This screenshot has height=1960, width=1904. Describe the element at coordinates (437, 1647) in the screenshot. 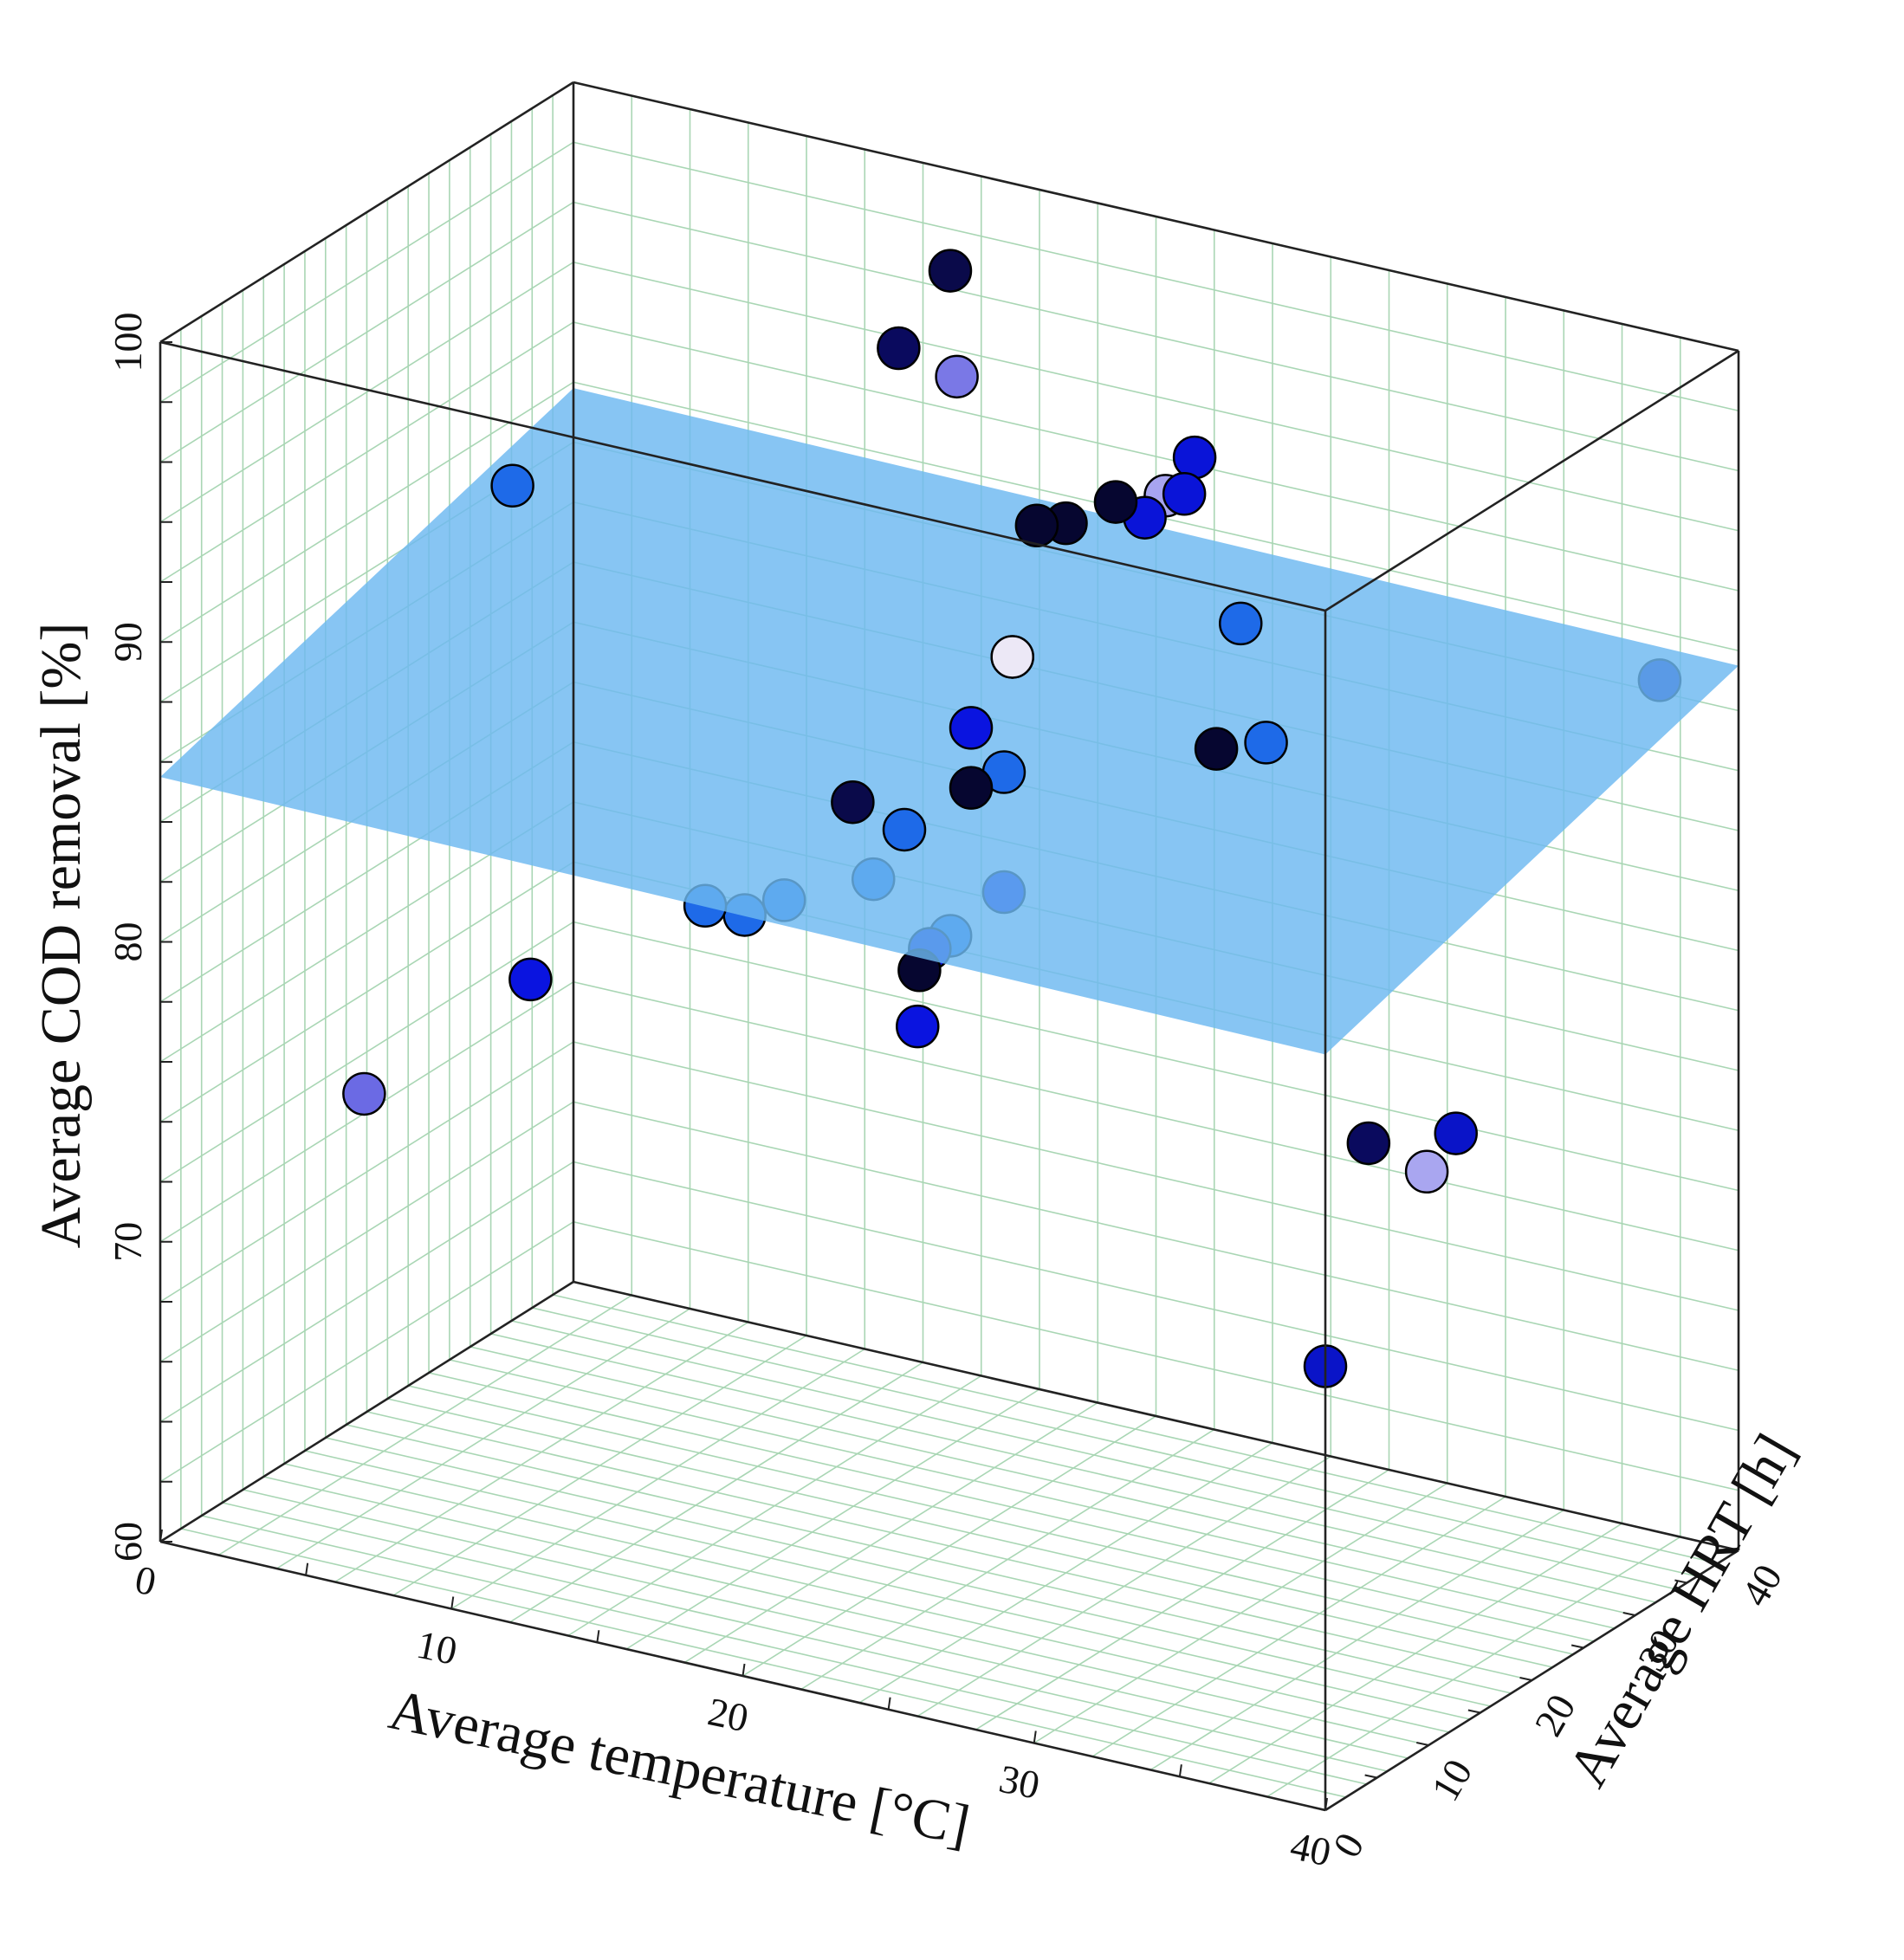

I see `x-tick-label: 10` at that location.